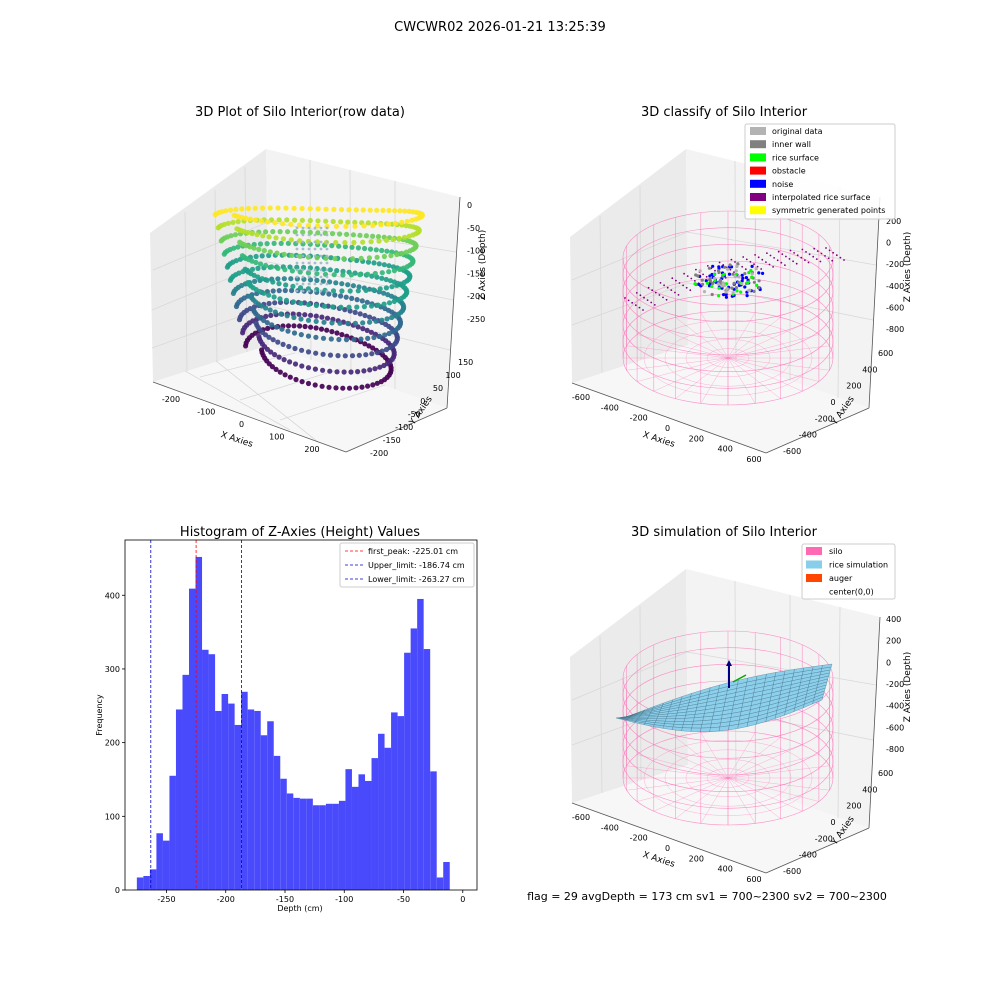 Image resolution: width=1000 pixels, height=1004 pixels. What do you see at coordinates (112, 669) in the screenshot?
I see `histogram-y-tick-label: 300` at bounding box center [112, 669].